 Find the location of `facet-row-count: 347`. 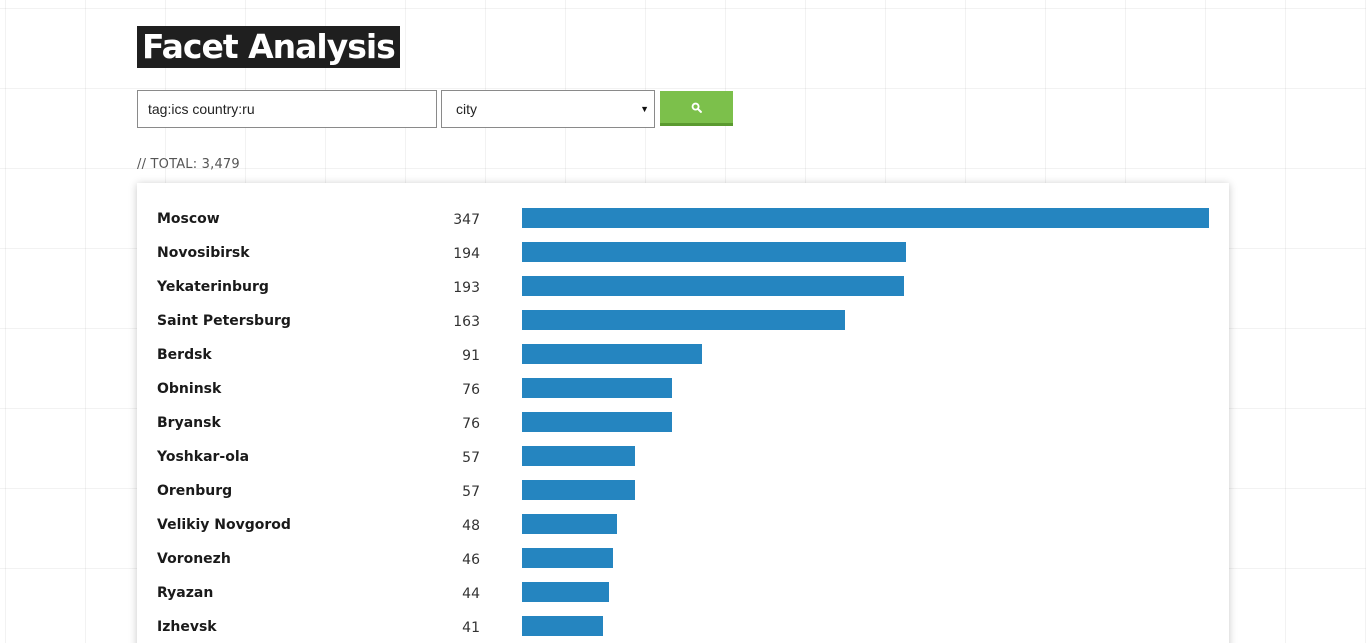

facet-row-count: 347 is located at coordinates (466, 220).